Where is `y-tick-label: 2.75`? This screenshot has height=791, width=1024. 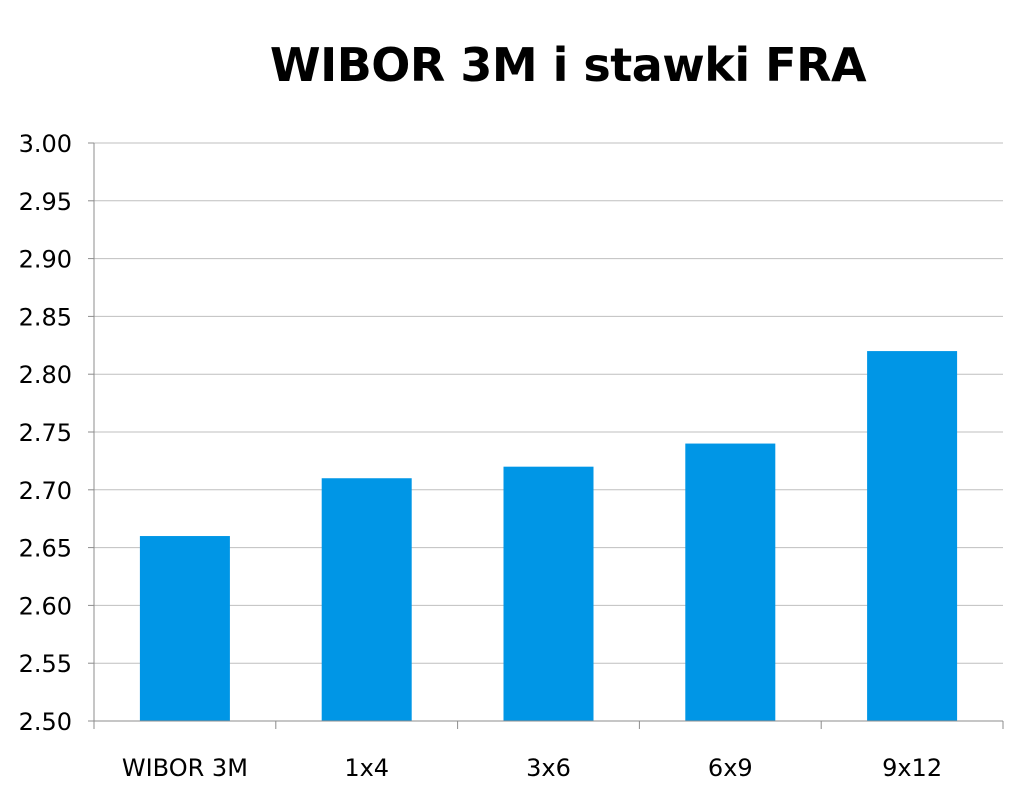
y-tick-label: 2.75 is located at coordinates (45, 433).